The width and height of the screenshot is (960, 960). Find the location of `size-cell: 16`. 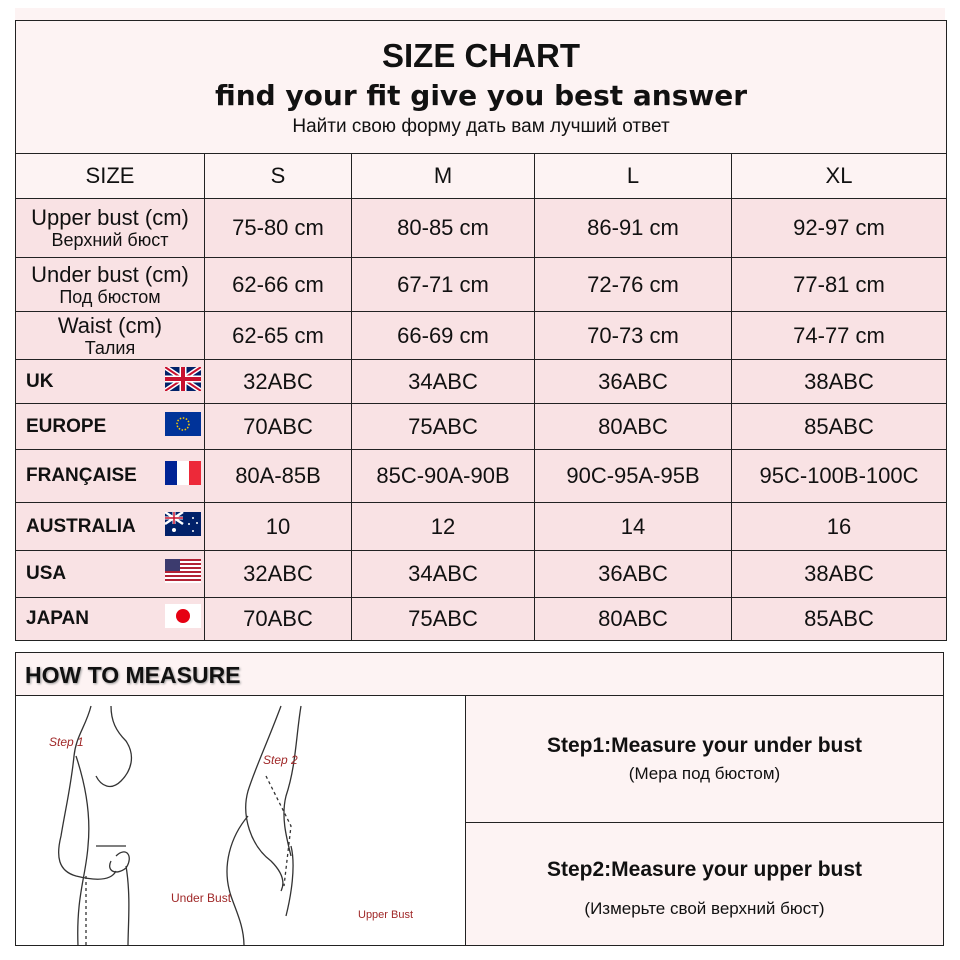

size-cell: 16 is located at coordinates (839, 526).